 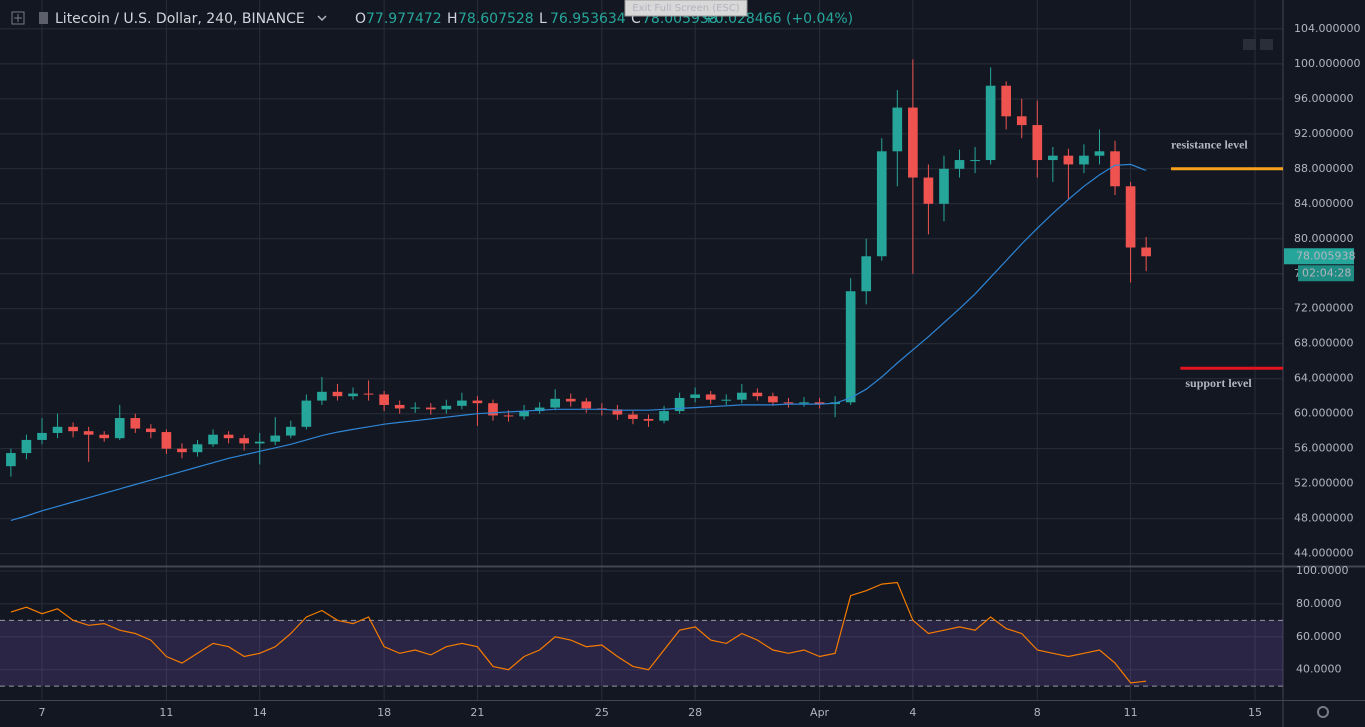 I want to click on ohlc-value: 76.953634, so click(x=588, y=19).